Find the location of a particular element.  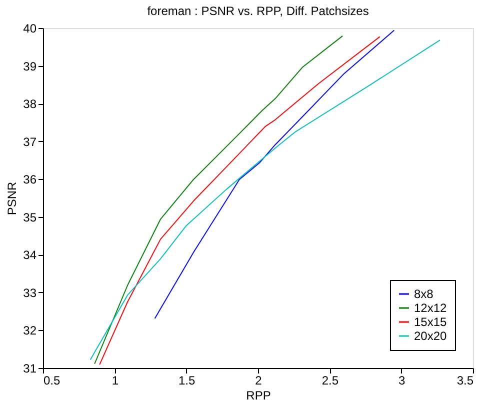

x-tick-label: 2 is located at coordinates (258, 381).